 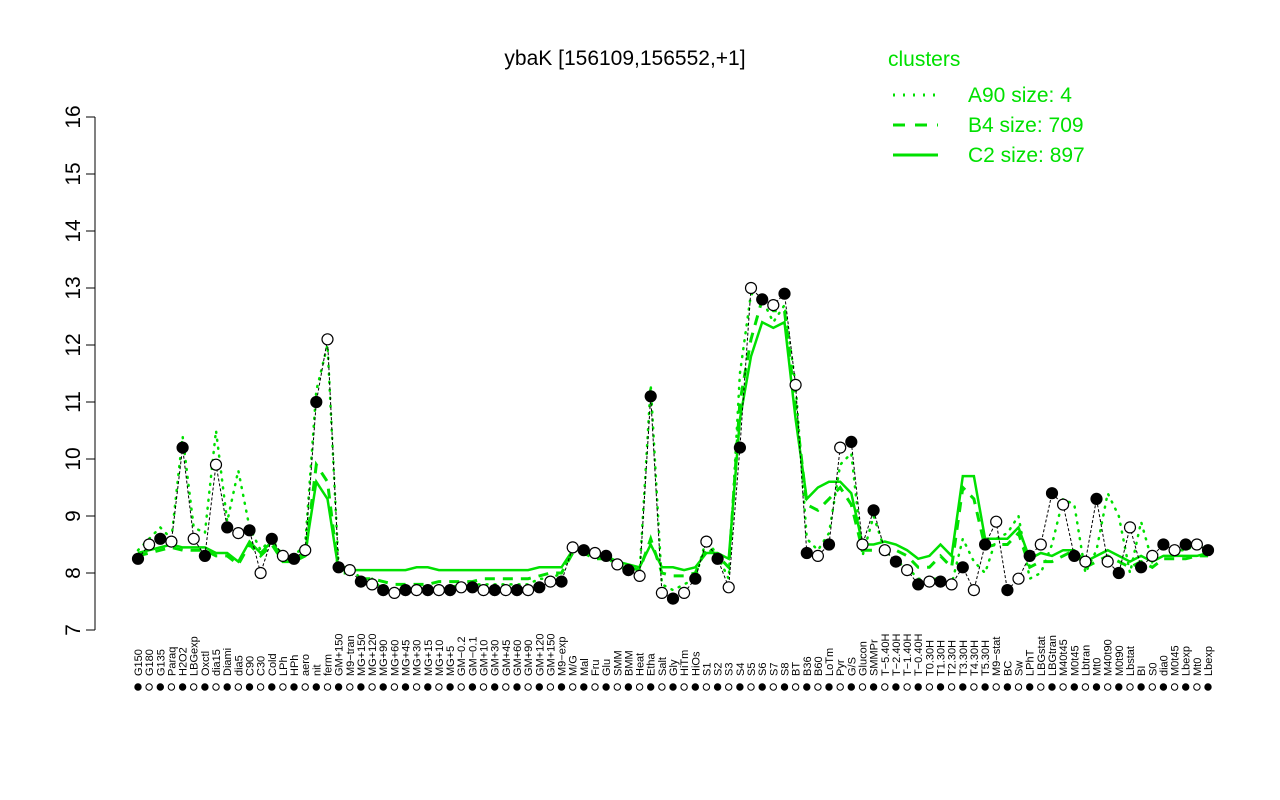 I want to click on x-tick-label: MG+30, so click(x=418, y=658).